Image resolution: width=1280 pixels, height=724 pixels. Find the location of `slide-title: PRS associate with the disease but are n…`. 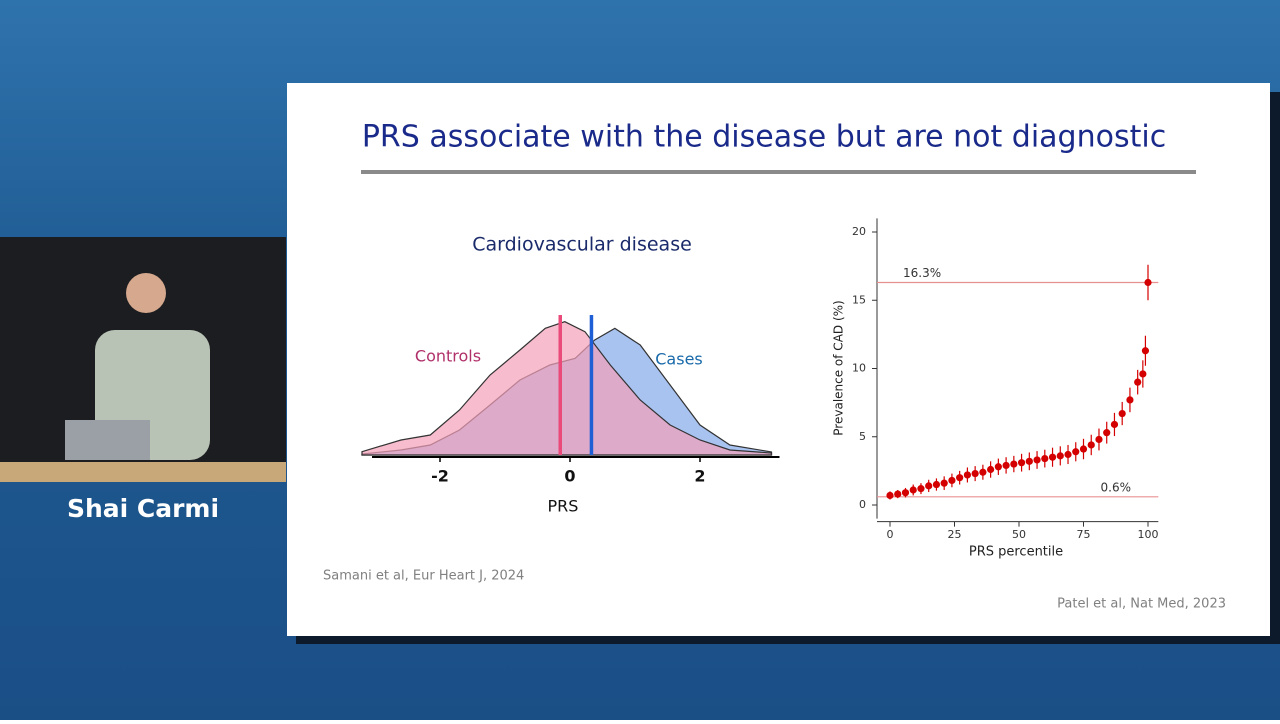

slide-title: PRS associate with the disease but are n… is located at coordinates (764, 137).